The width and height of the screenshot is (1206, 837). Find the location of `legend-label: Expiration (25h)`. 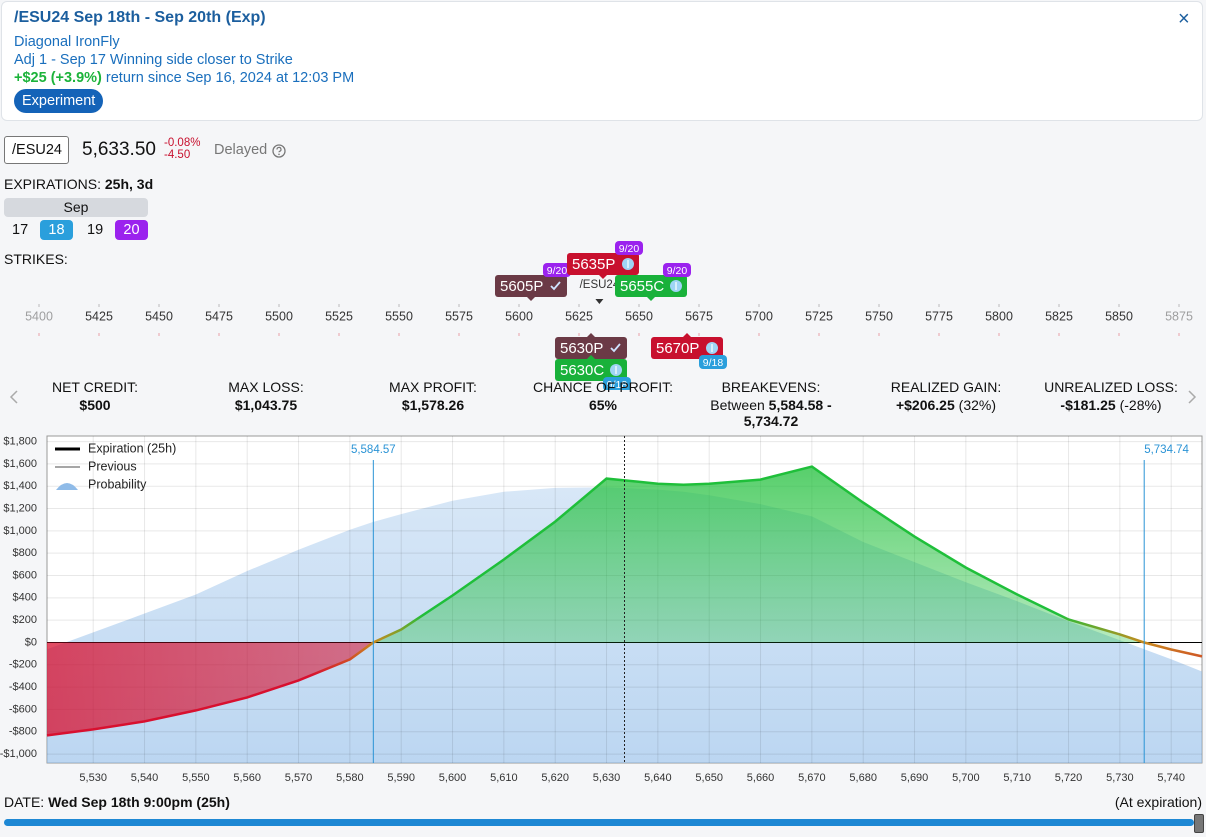

legend-label: Expiration (25h) is located at coordinates (132, 448).